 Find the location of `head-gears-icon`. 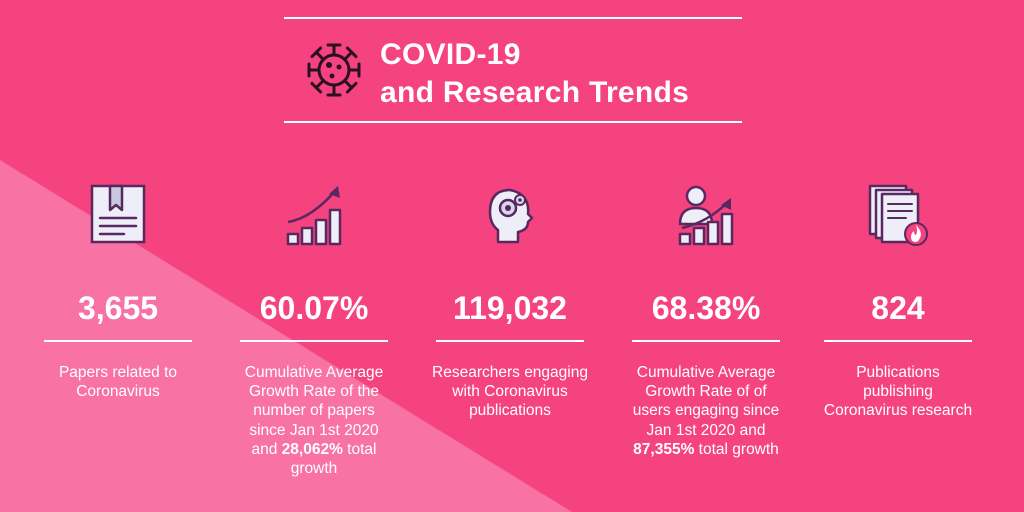

head-gears-icon is located at coordinates (511, 216).